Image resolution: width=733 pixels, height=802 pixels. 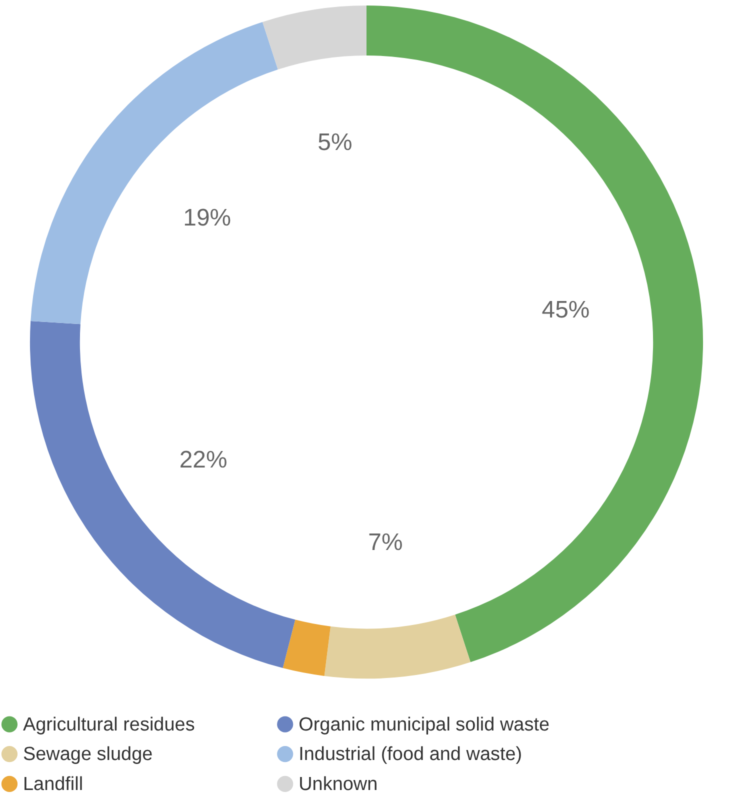 What do you see at coordinates (338, 784) in the screenshot?
I see `legend-label: Unknown` at bounding box center [338, 784].